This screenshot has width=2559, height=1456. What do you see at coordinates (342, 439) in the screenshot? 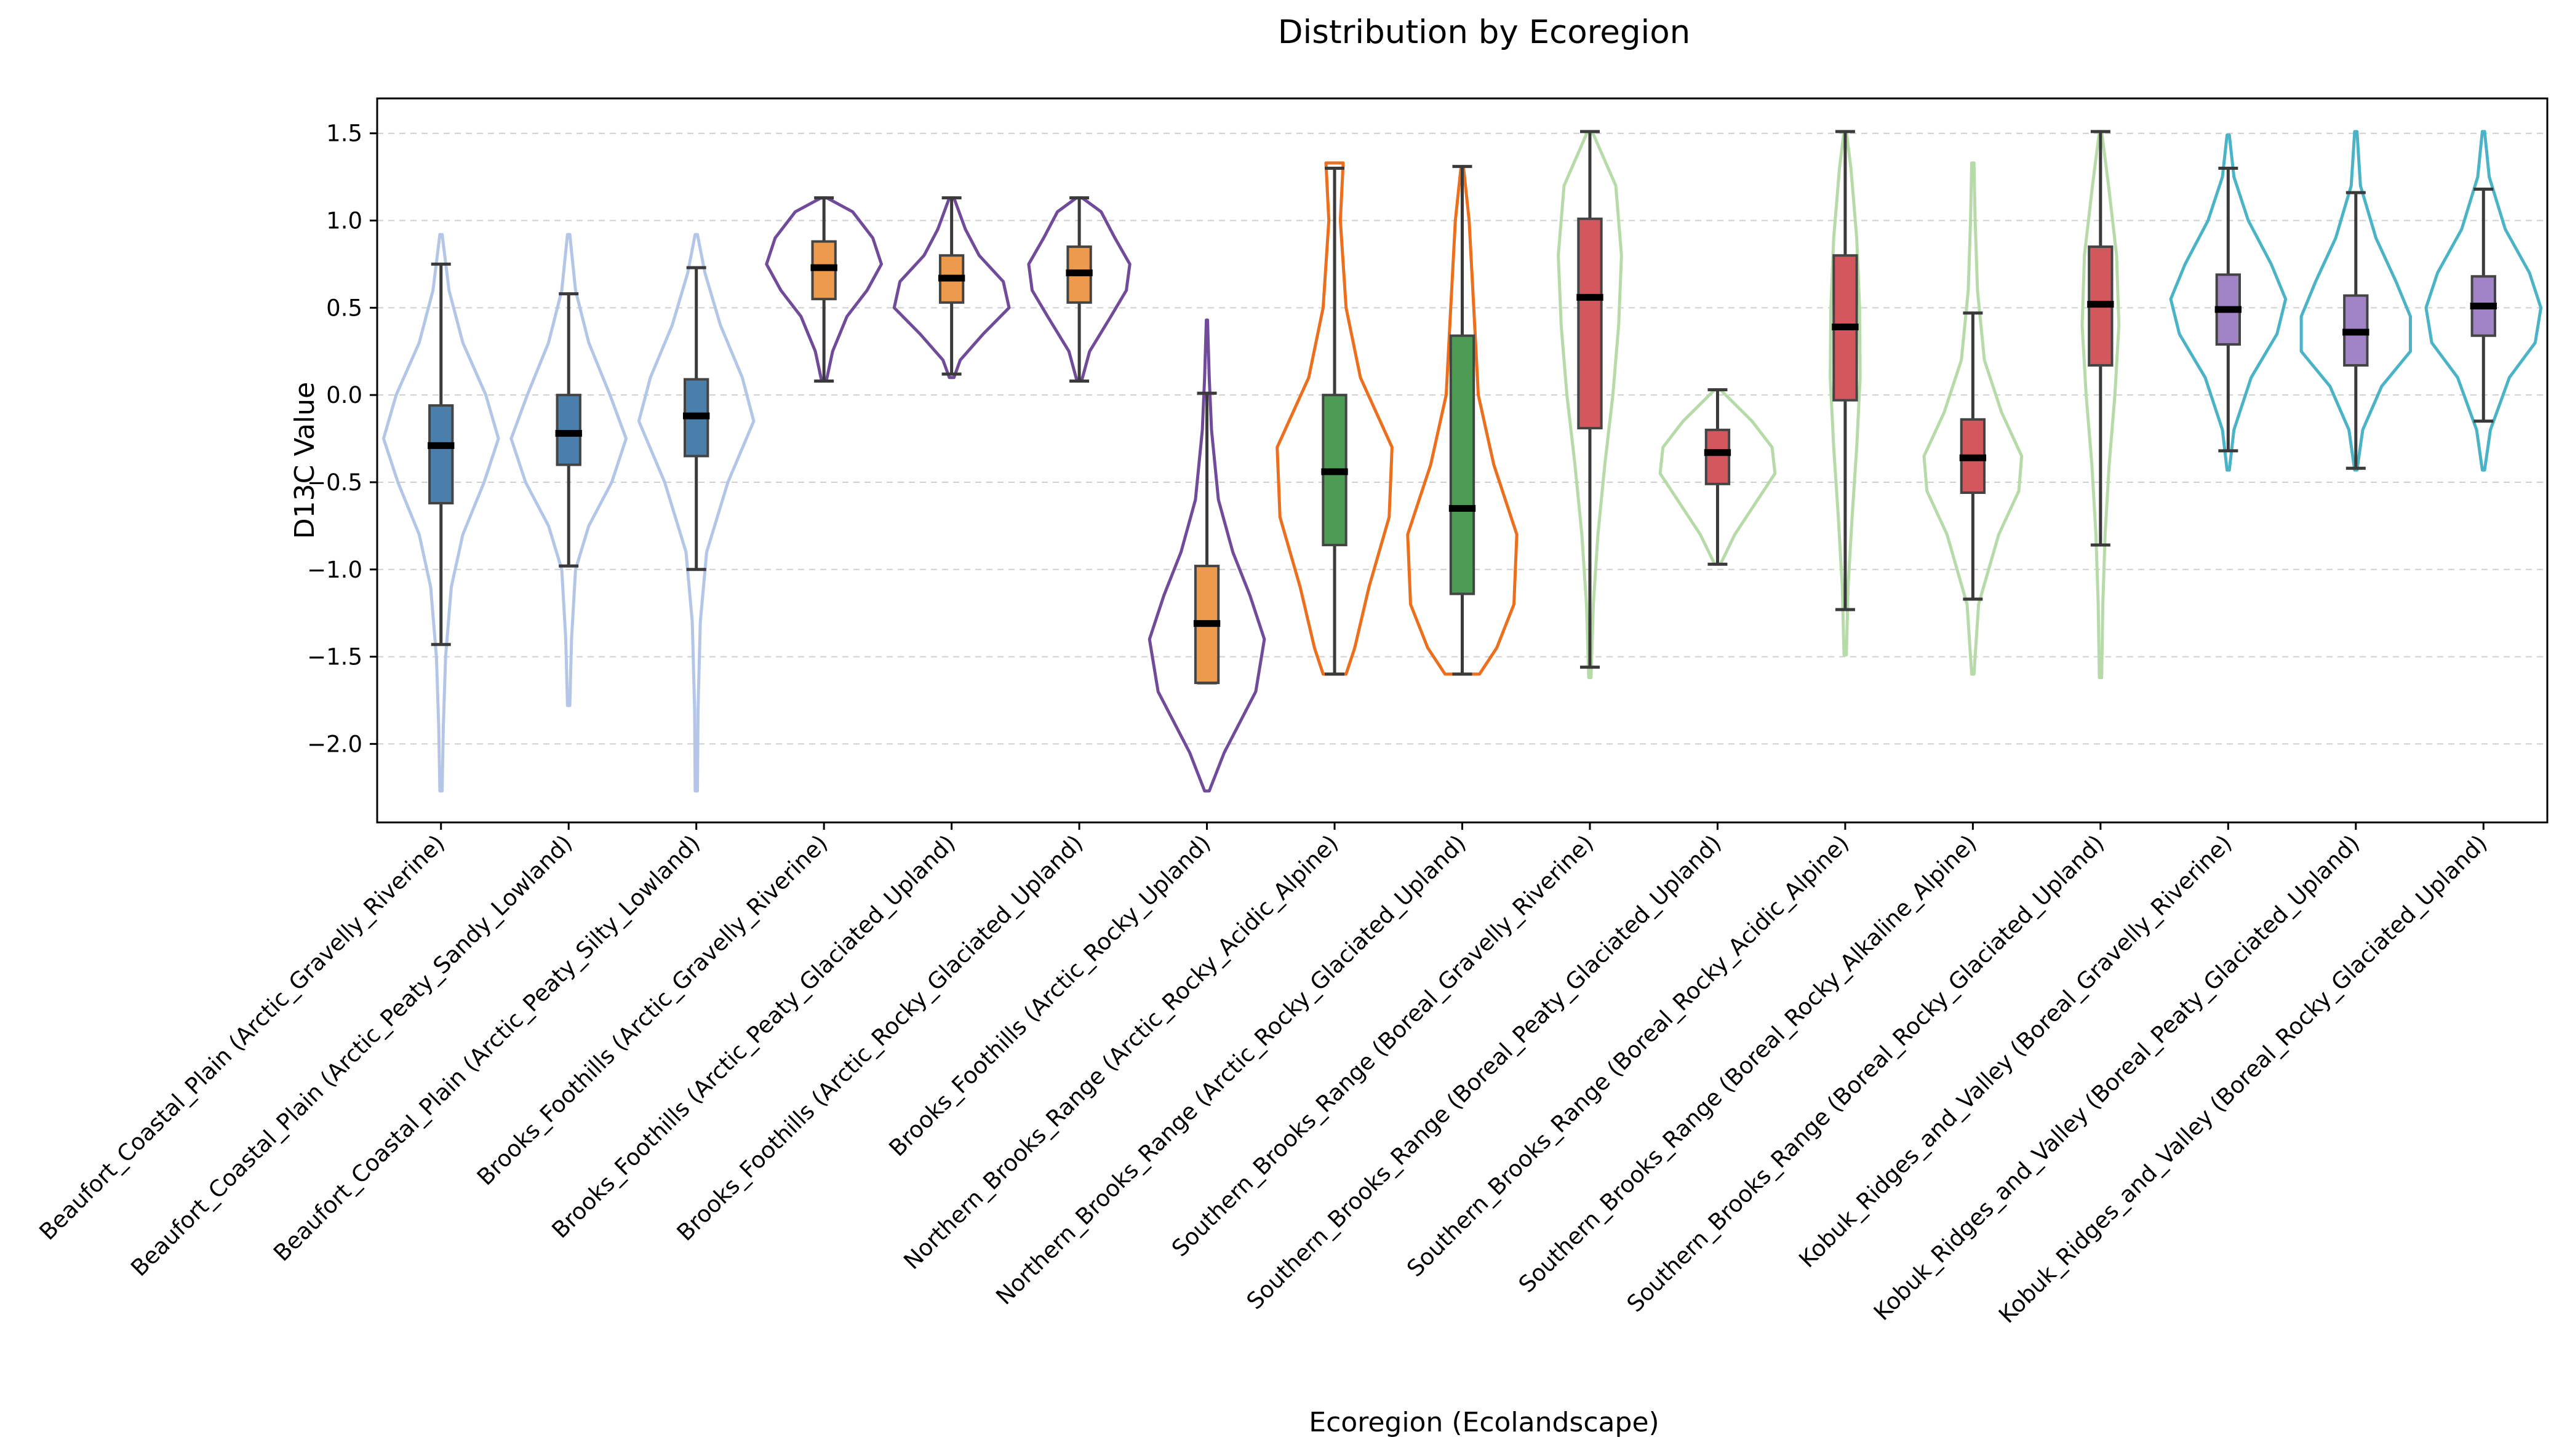
I see `y-axis: −2.0 −1.5 −1.0 −0.5 0.0 0.5 1.0 1.5` at bounding box center [342, 439].